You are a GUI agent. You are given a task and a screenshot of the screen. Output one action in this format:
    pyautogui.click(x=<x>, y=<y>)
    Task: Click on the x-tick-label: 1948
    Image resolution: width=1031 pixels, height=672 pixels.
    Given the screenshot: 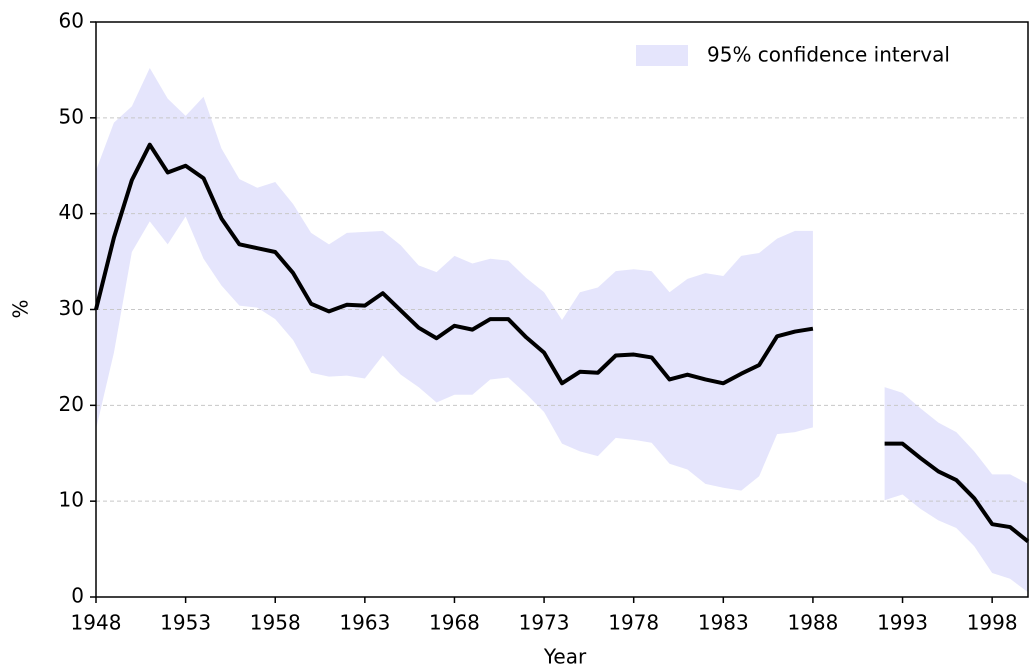 What is the action you would take?
    pyautogui.click(x=96, y=623)
    